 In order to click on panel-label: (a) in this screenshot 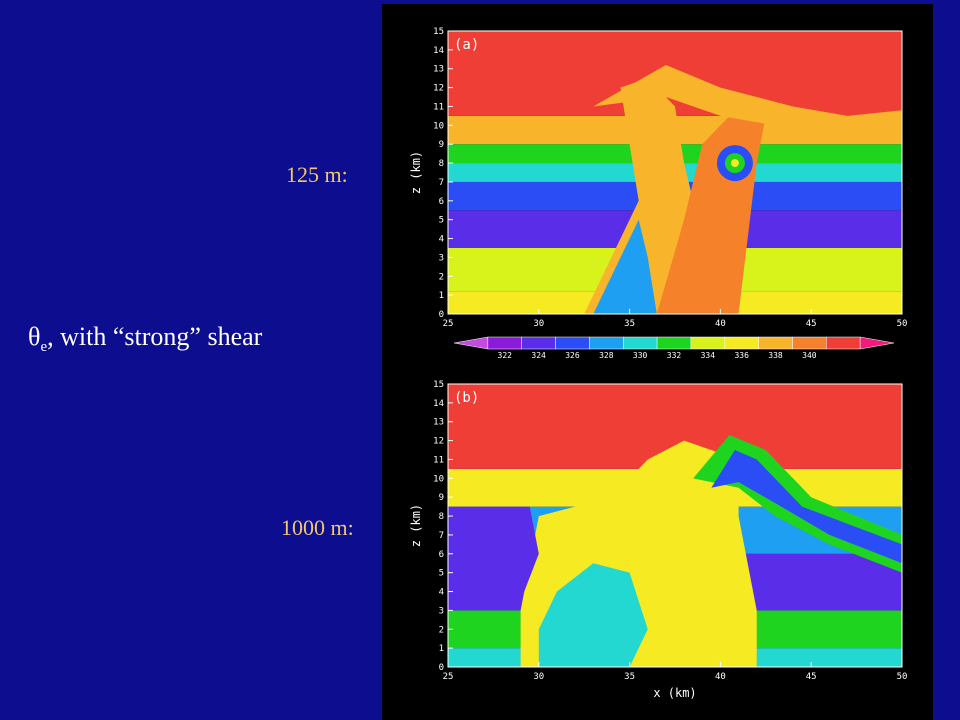, I will do `click(466, 45)`.